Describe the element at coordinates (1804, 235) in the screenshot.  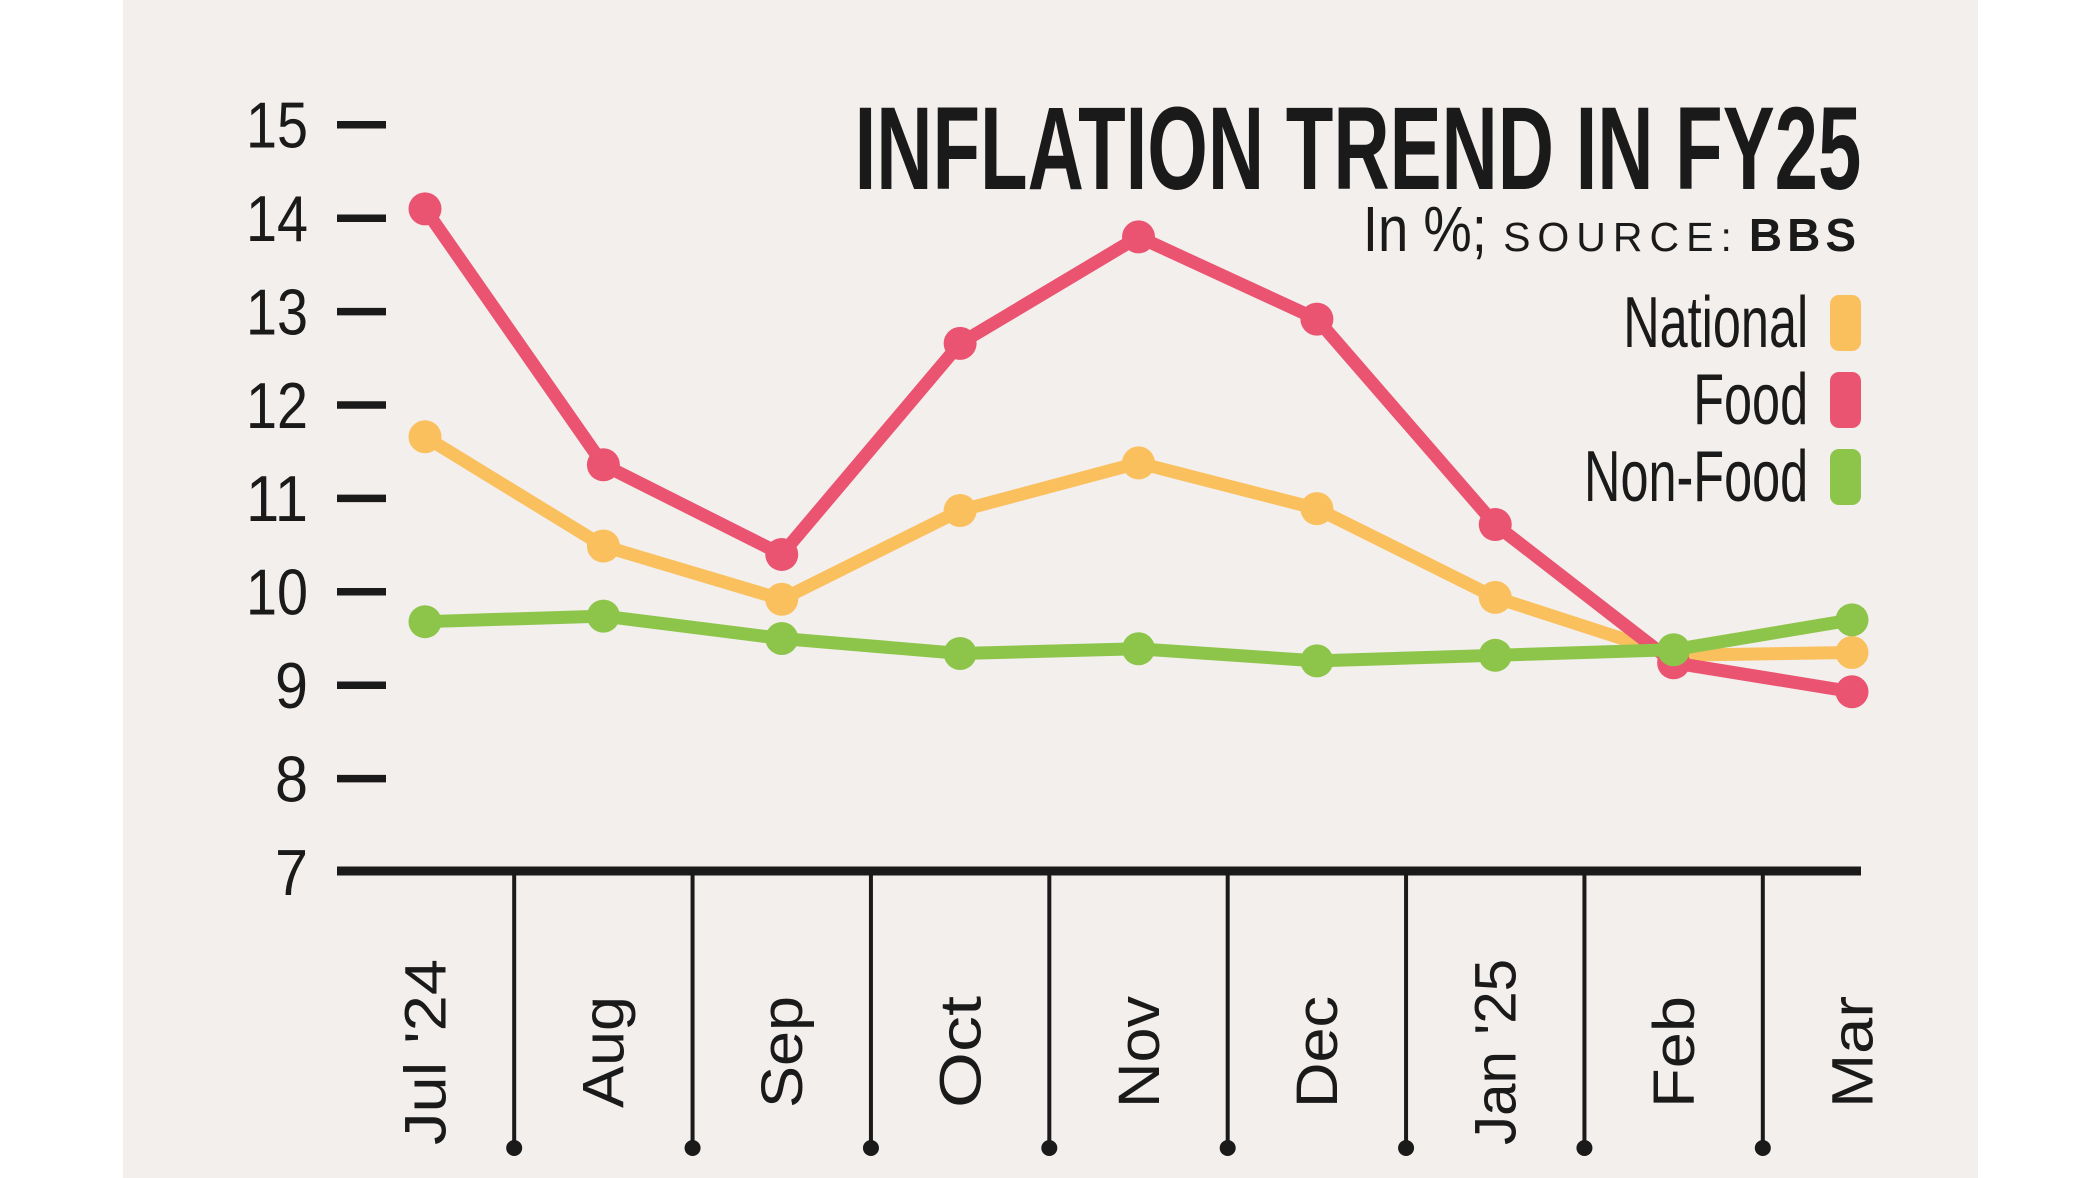
I see `source-value: BBS` at that location.